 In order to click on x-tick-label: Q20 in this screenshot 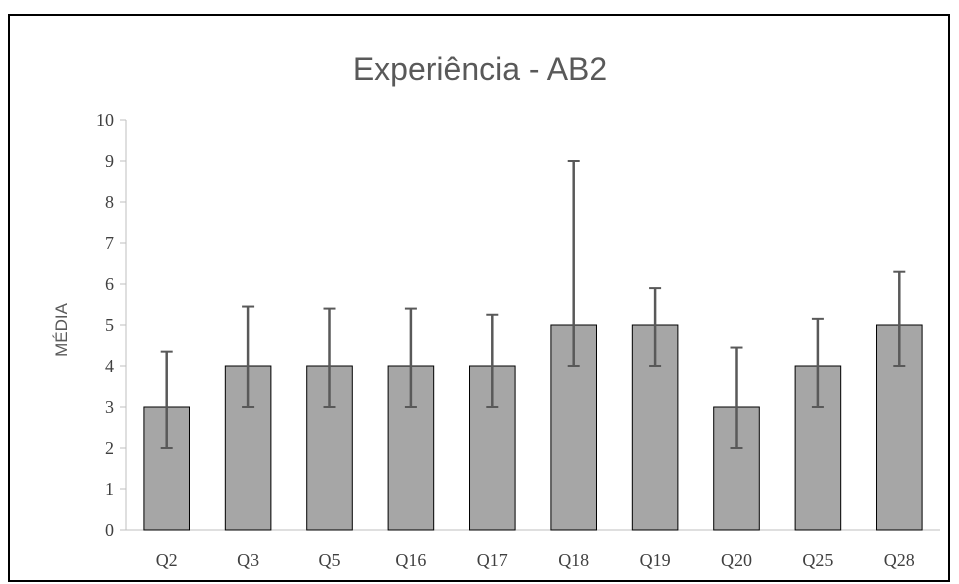, I will do `click(736, 560)`.